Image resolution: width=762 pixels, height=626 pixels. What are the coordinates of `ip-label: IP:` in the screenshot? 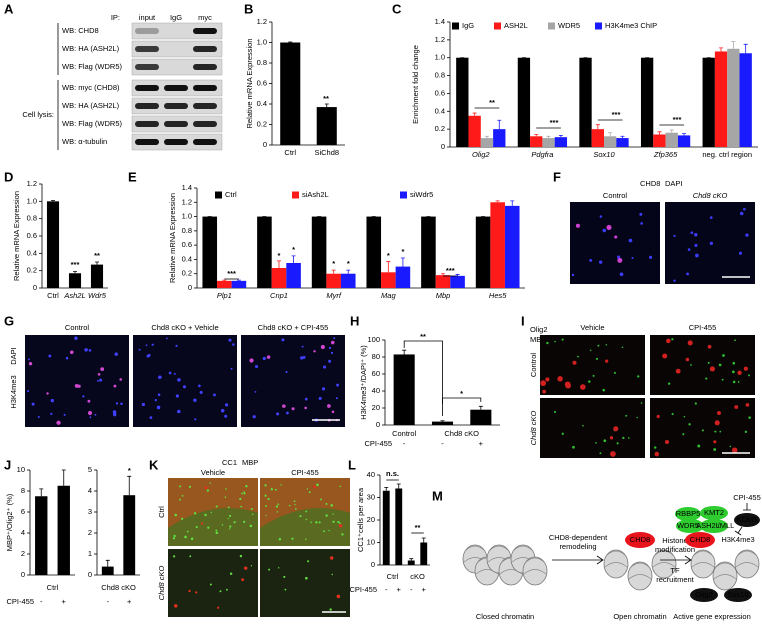 It's located at (115, 17).